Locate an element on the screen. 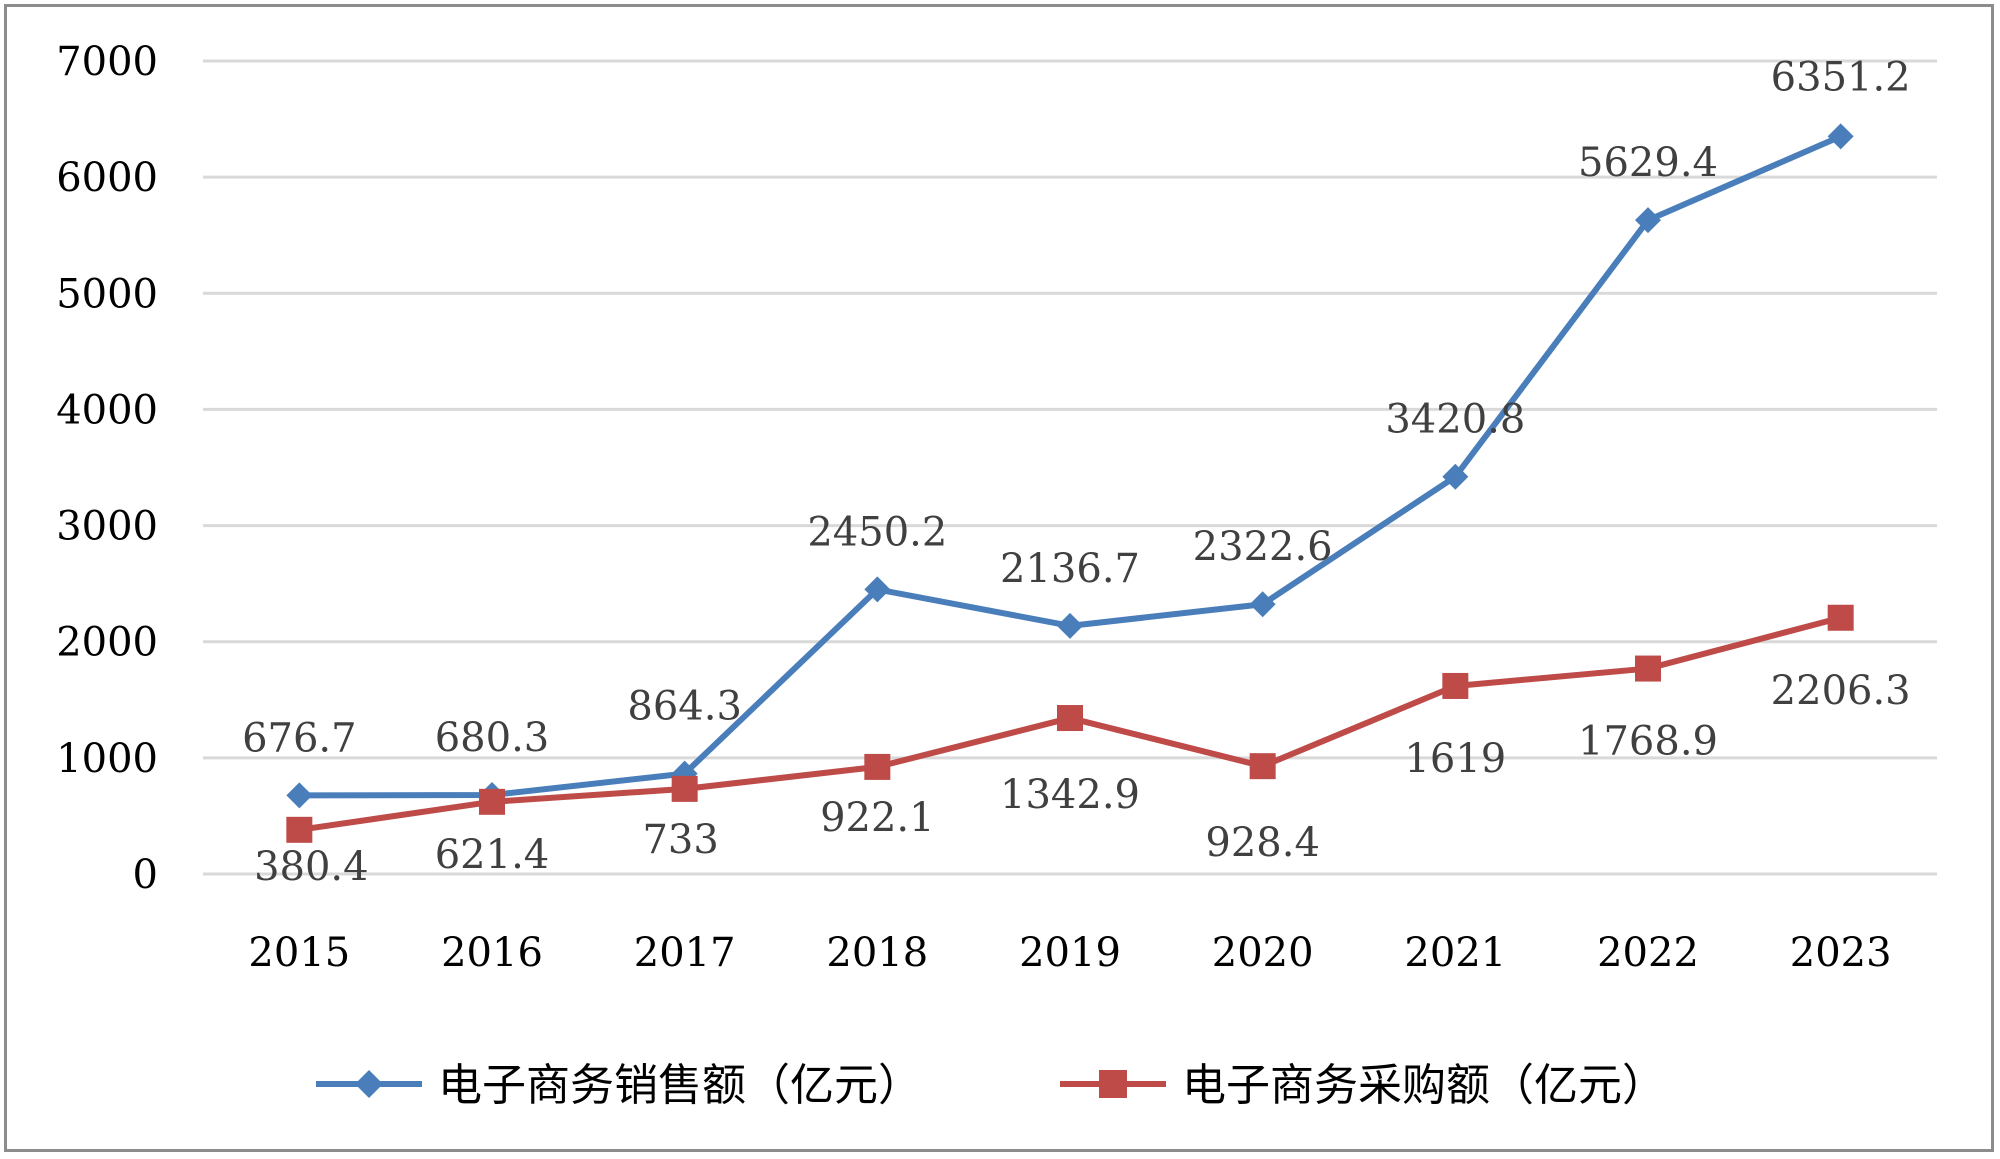 This screenshot has height=1159, width=2000. x-tick-label: 2017 is located at coordinates (685, 953).